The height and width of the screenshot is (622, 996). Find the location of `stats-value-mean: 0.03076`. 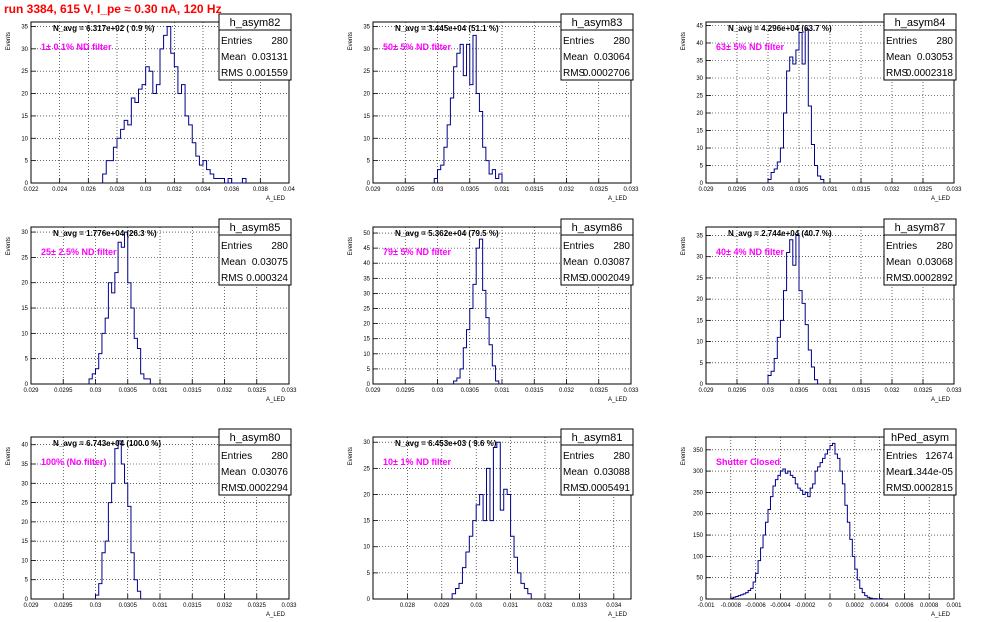

stats-value-mean: 0.03076 is located at coordinates (270, 472).